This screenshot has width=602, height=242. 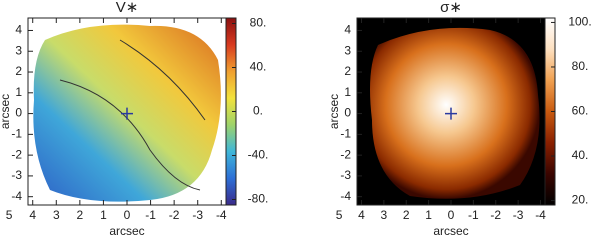 I want to click on colorbar-tick-label: 60., so click(x=580, y=111).